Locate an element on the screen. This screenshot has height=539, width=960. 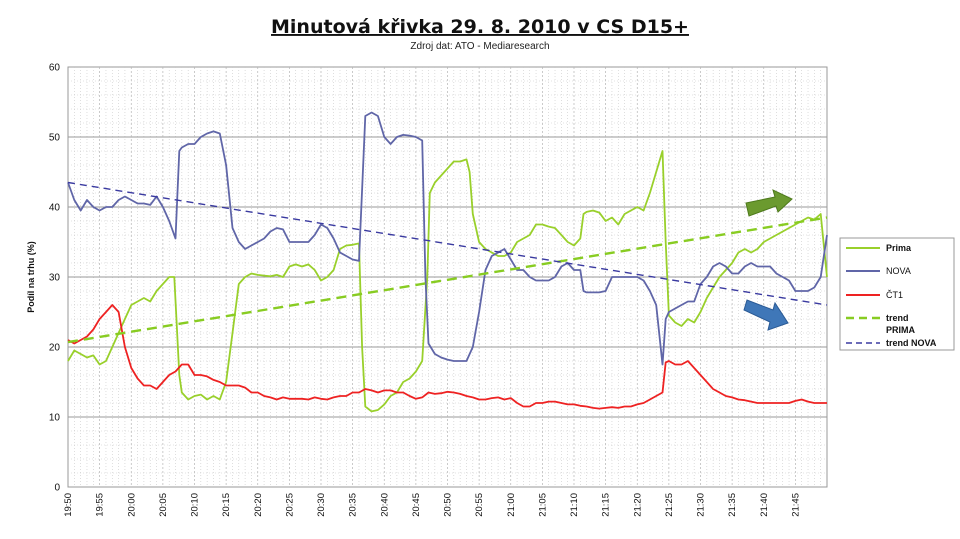
x-tick-label: 20:50 is located at coordinates (448, 505).